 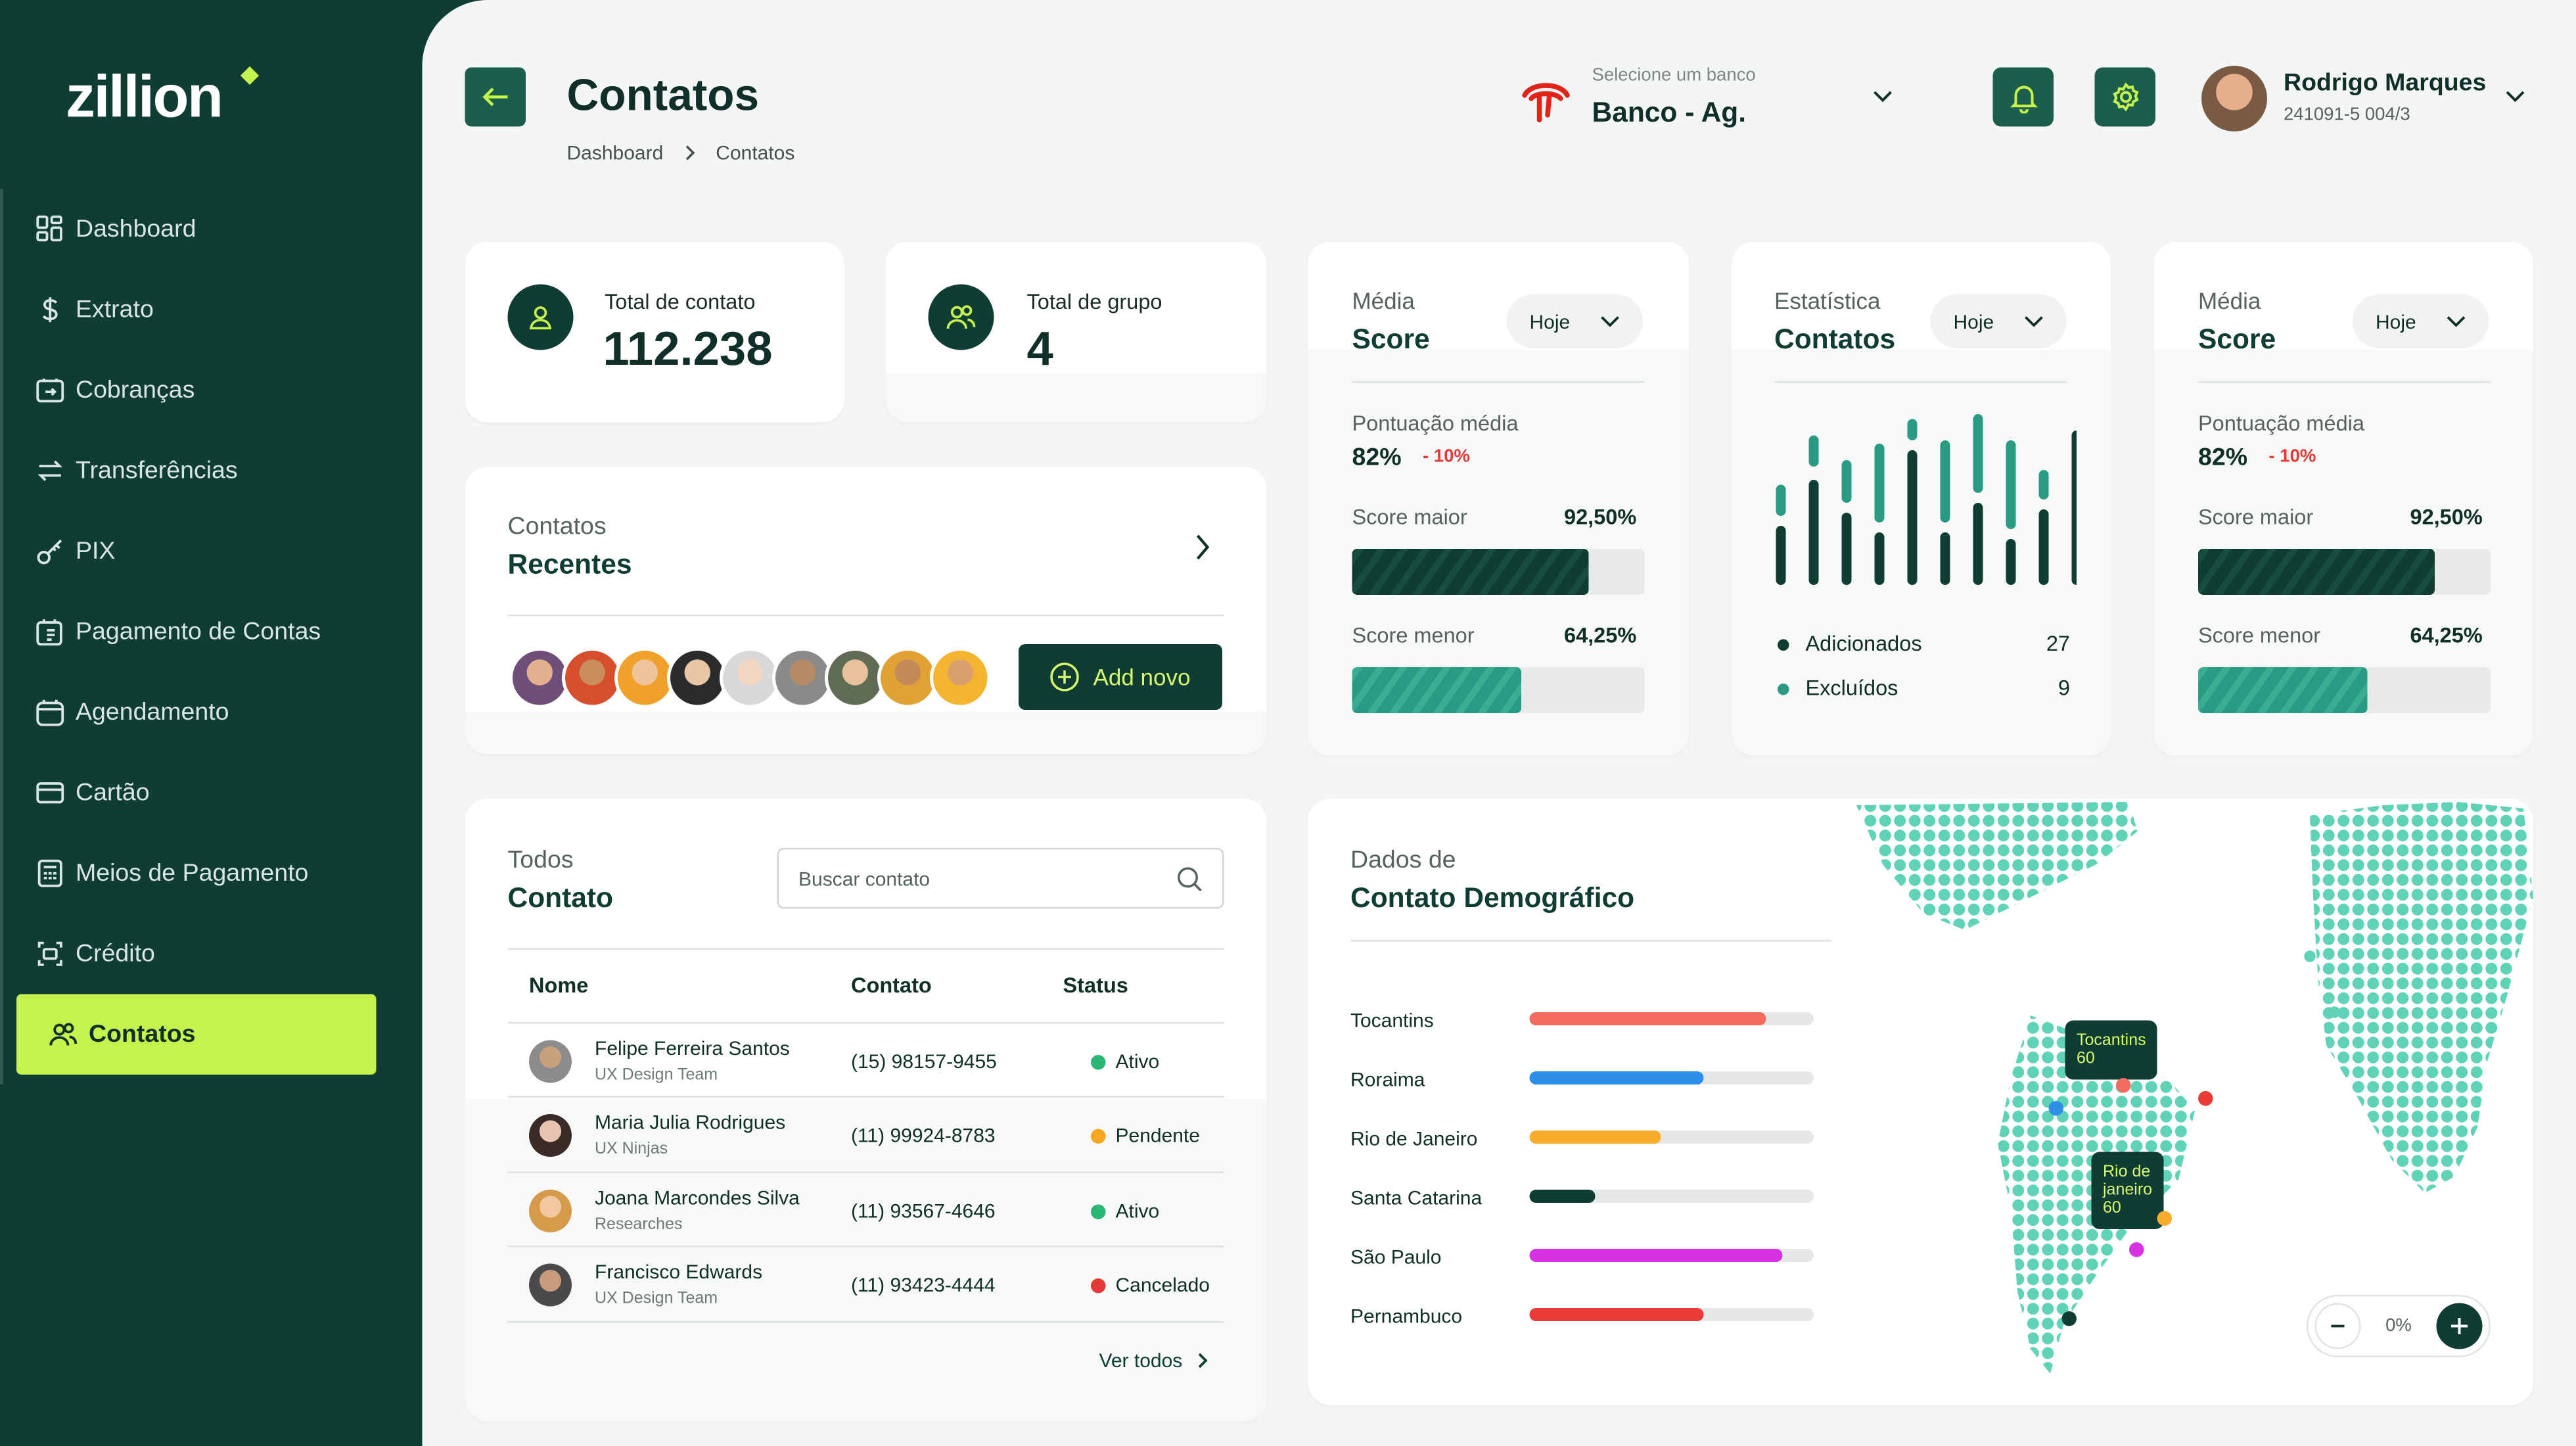 I want to click on breadcrumb-dashboard: Dashboard, so click(x=615, y=152).